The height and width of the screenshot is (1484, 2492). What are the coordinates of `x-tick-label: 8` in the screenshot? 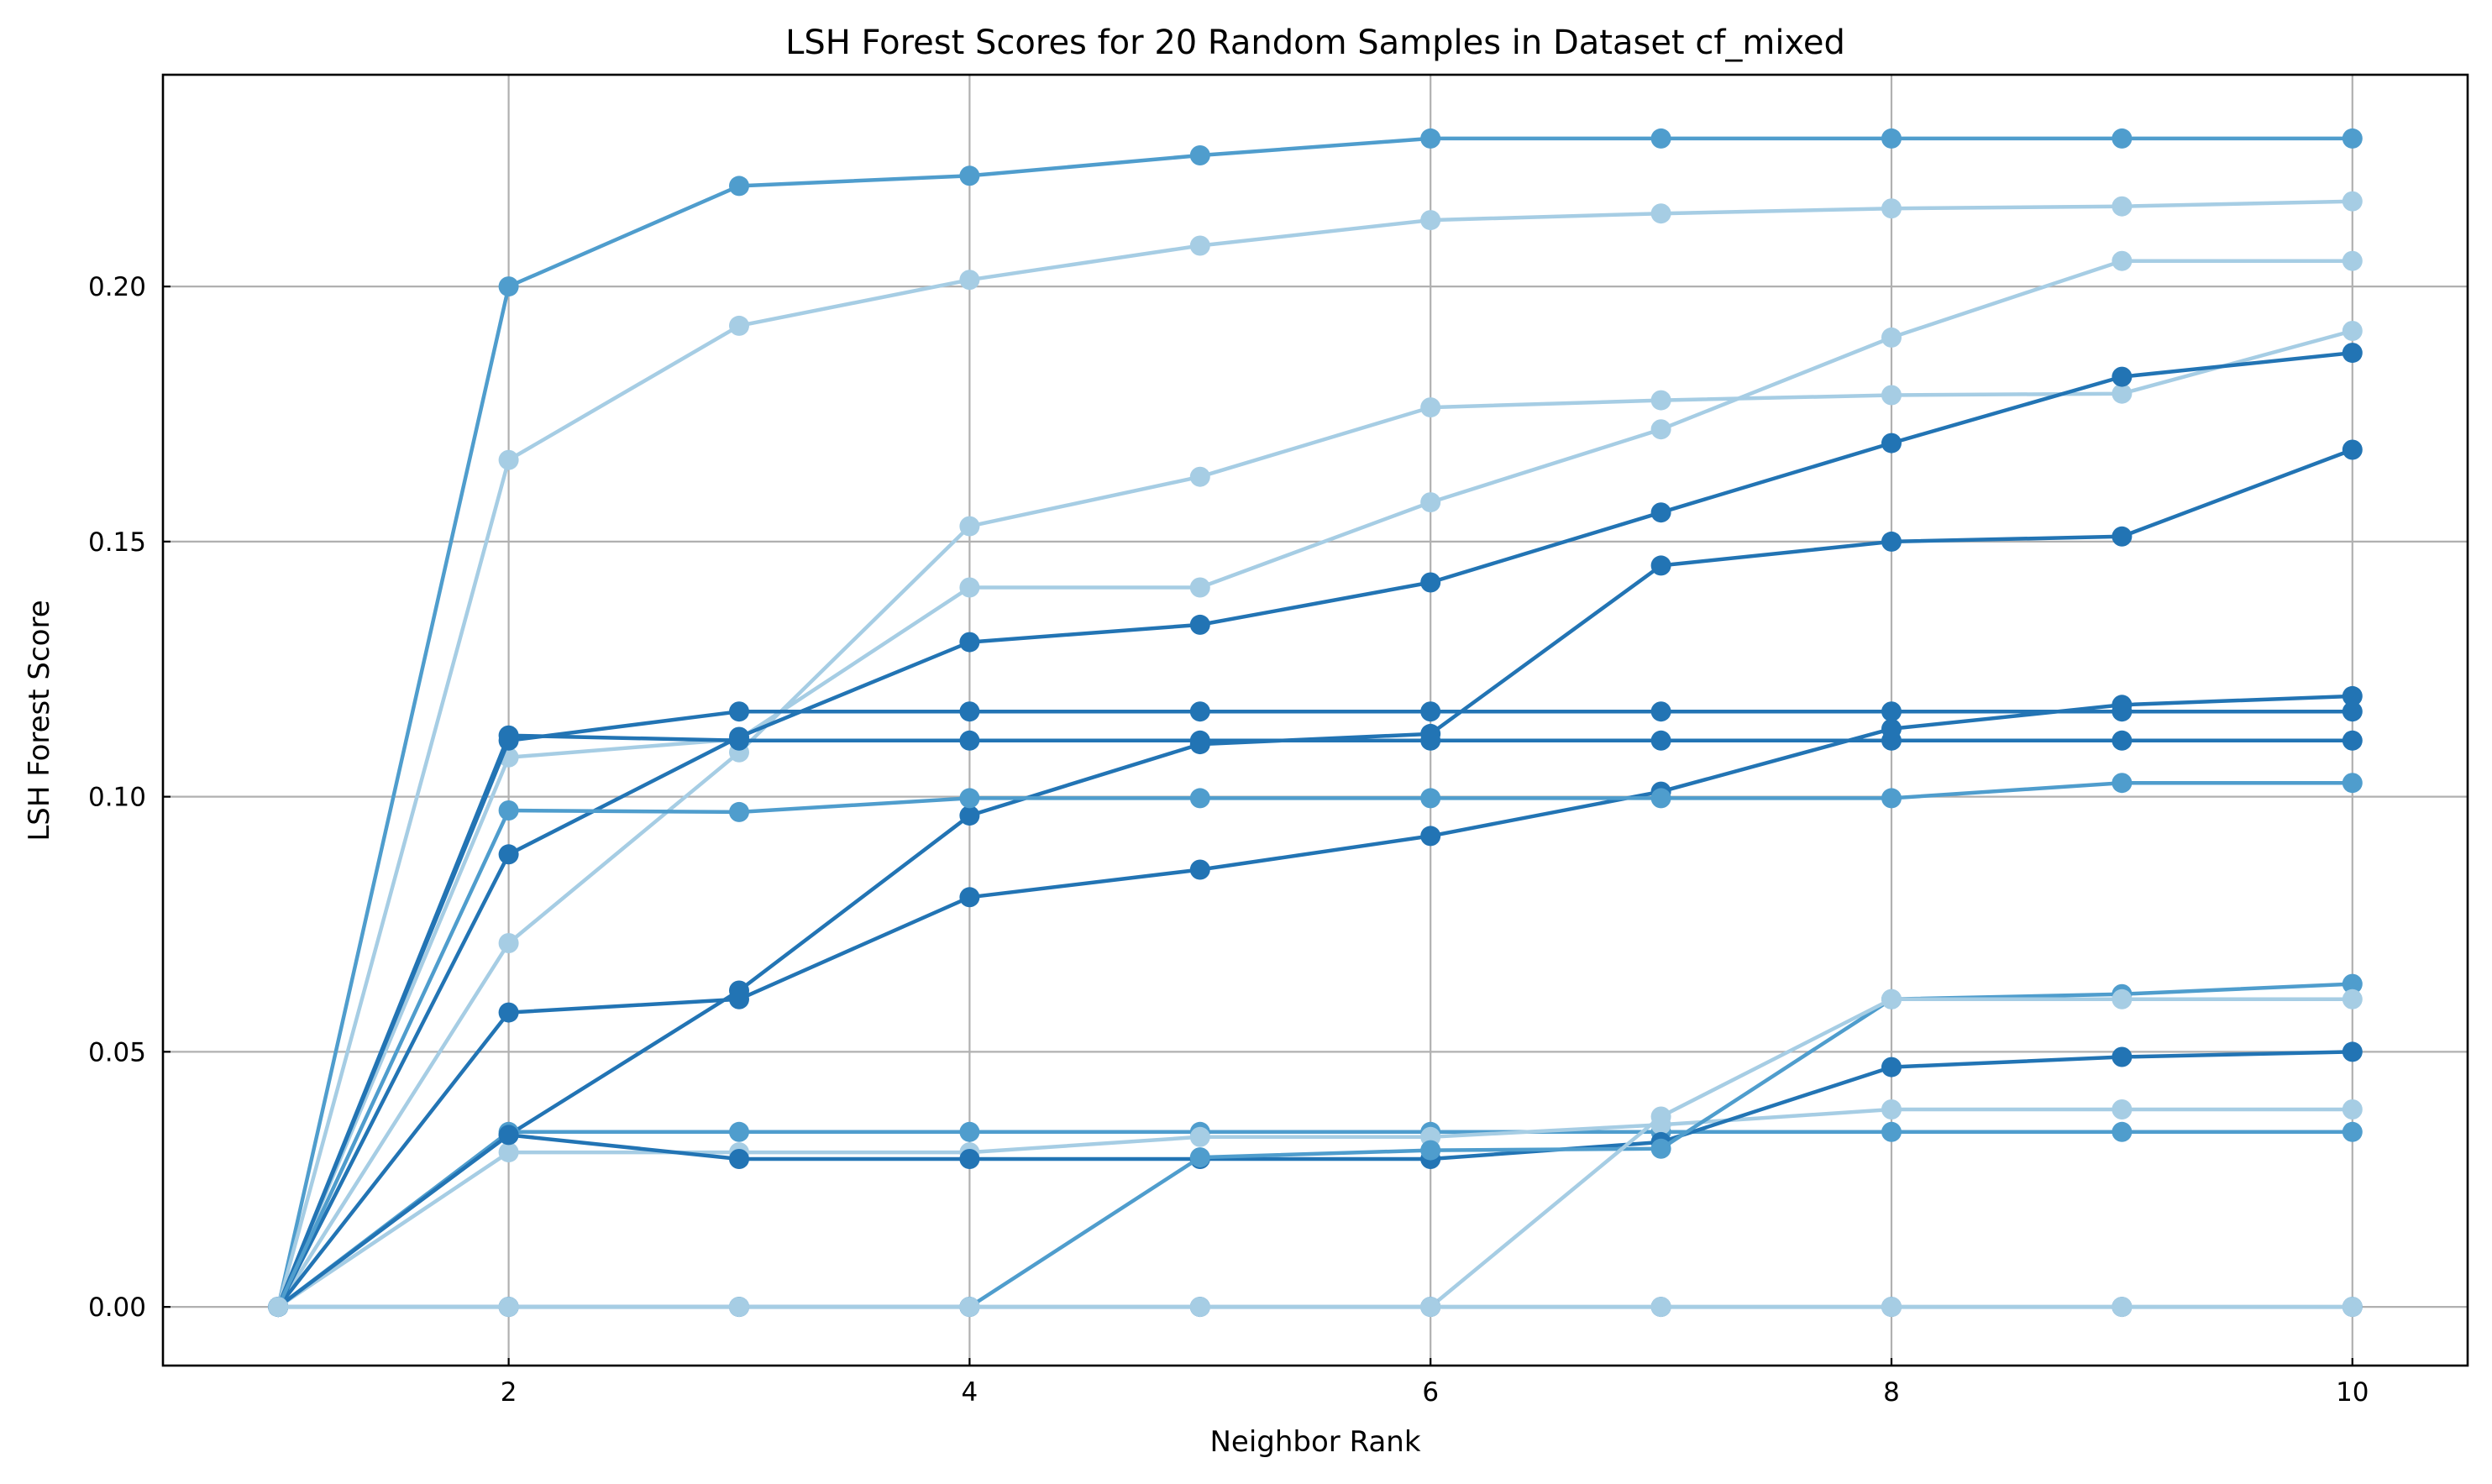 It's located at (1891, 1393).